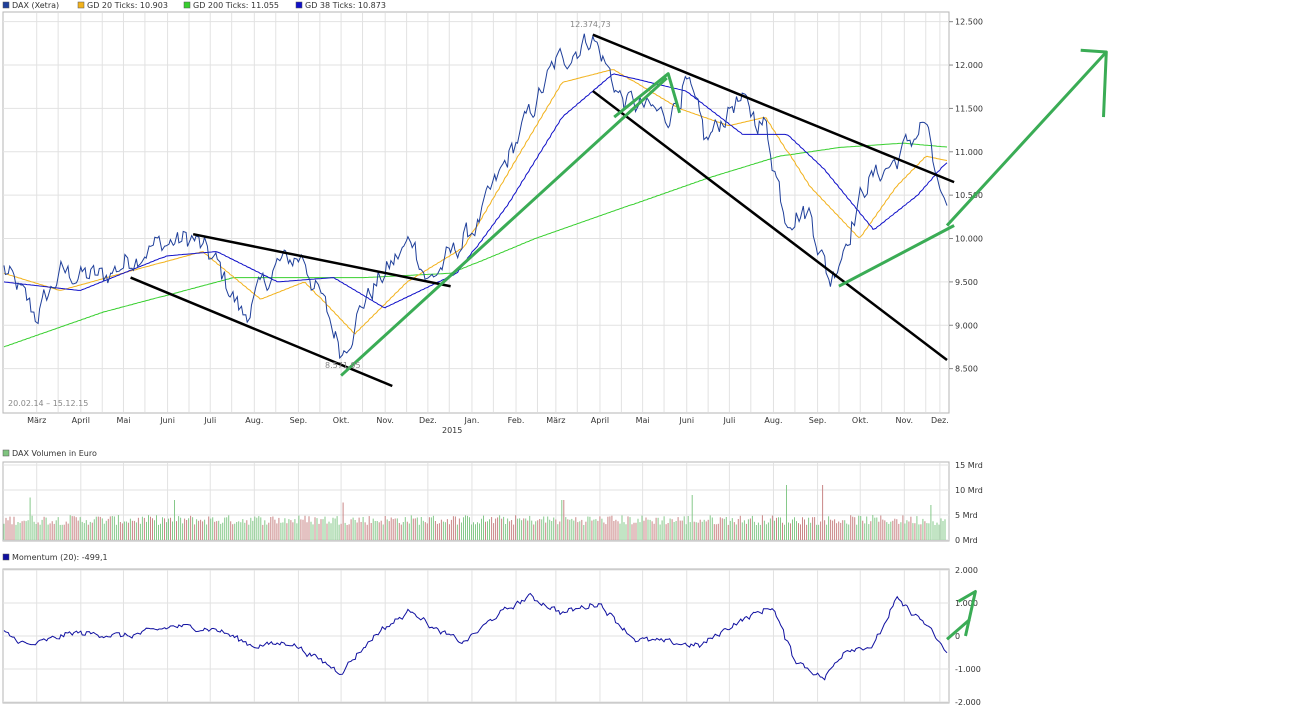  I want to click on legend-label: DAX Volumen in Euro, so click(54, 453).